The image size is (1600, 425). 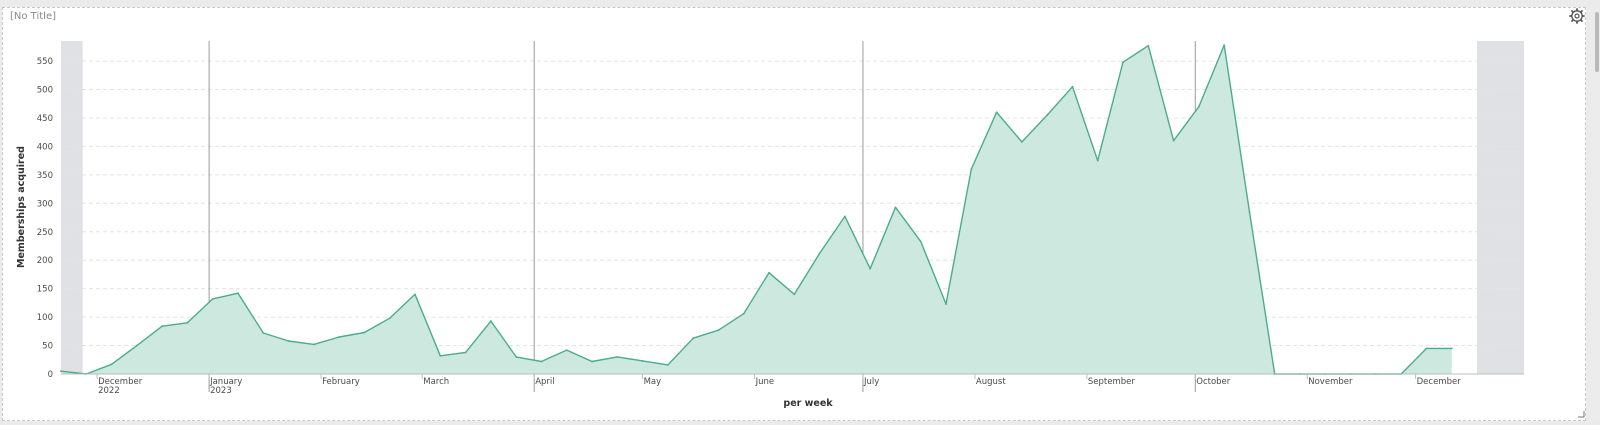 I want to click on panel-title: [No Title], so click(x=33, y=16).